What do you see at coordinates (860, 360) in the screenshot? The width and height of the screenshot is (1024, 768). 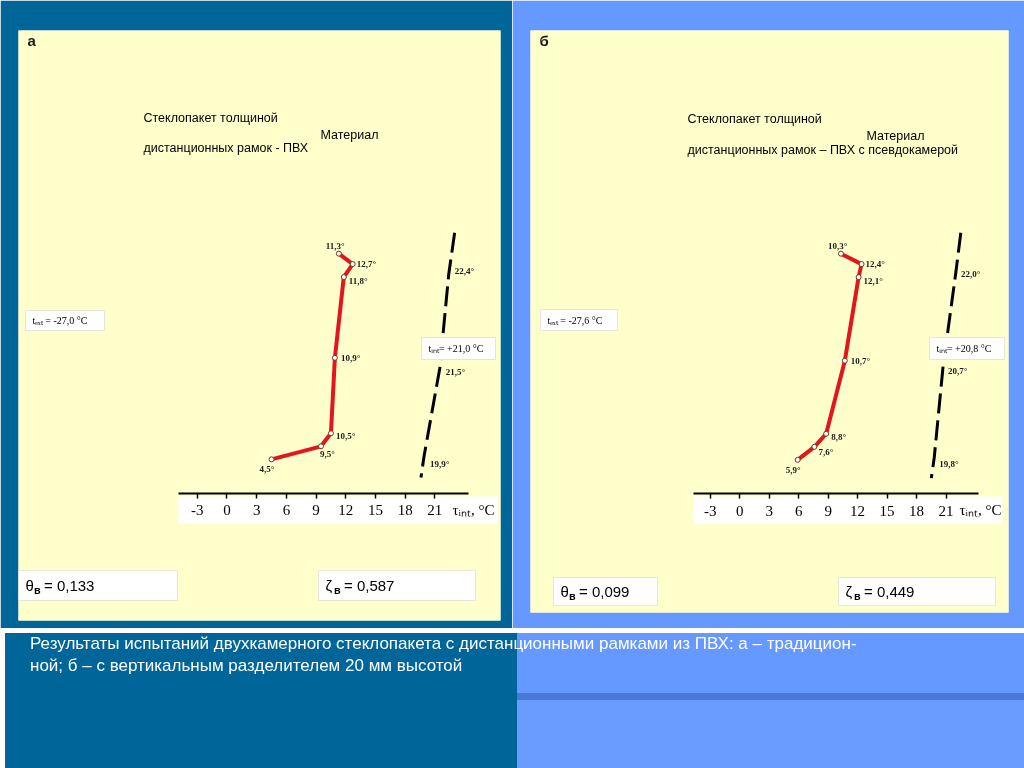 I see `annotation: 10,7°` at bounding box center [860, 360].